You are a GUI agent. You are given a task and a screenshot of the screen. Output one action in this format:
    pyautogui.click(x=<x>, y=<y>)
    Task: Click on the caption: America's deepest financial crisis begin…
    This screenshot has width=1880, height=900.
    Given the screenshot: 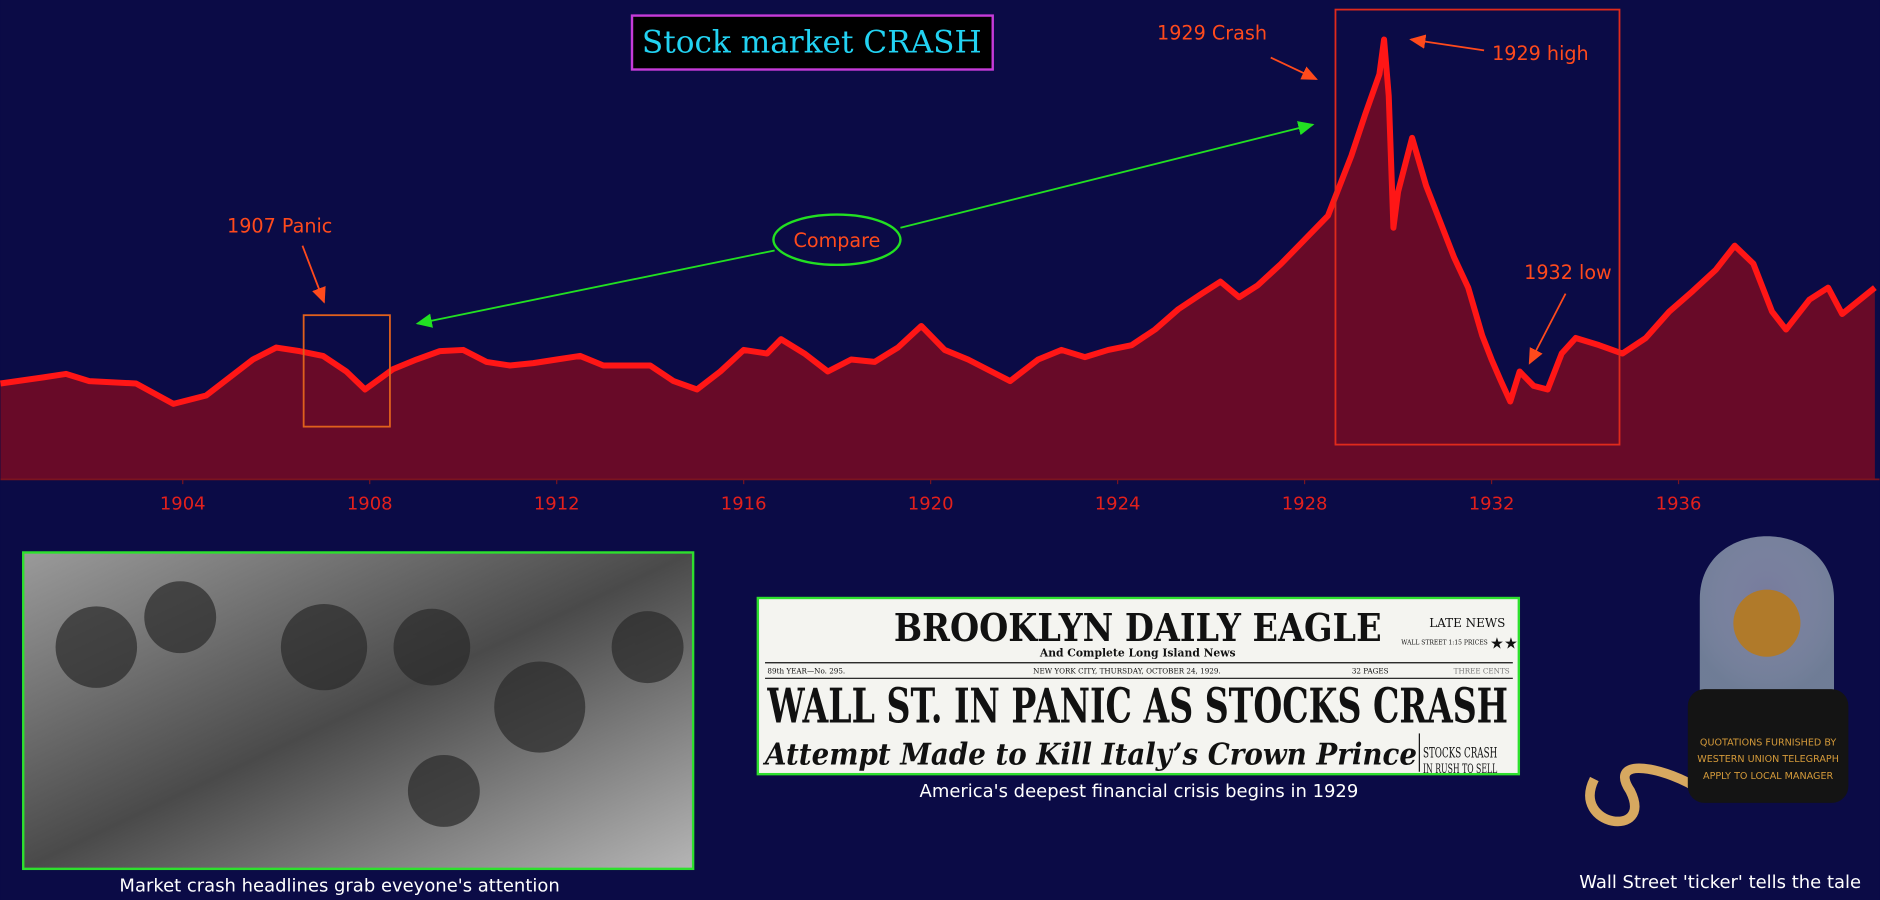 What is the action you would take?
    pyautogui.click(x=1139, y=791)
    